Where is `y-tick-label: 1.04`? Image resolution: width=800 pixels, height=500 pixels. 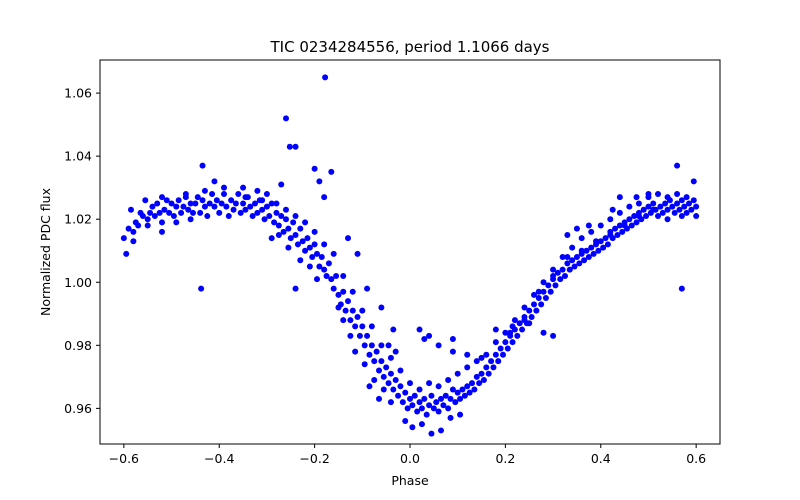 y-tick-label: 1.04 is located at coordinates (78, 156).